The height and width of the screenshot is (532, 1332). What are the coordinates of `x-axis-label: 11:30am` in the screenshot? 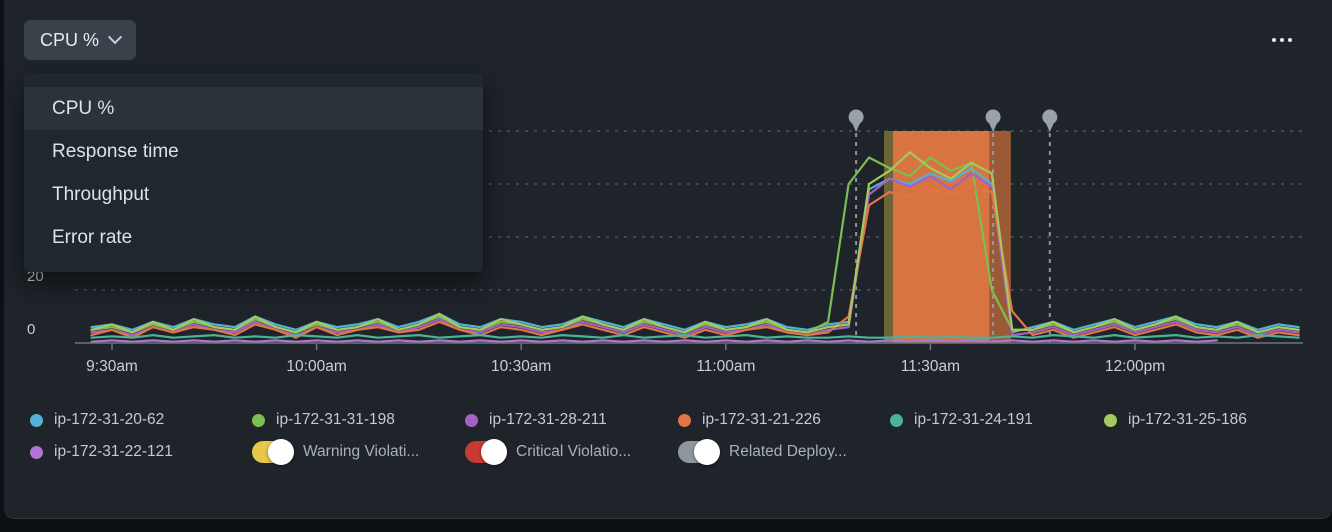 It's located at (930, 366).